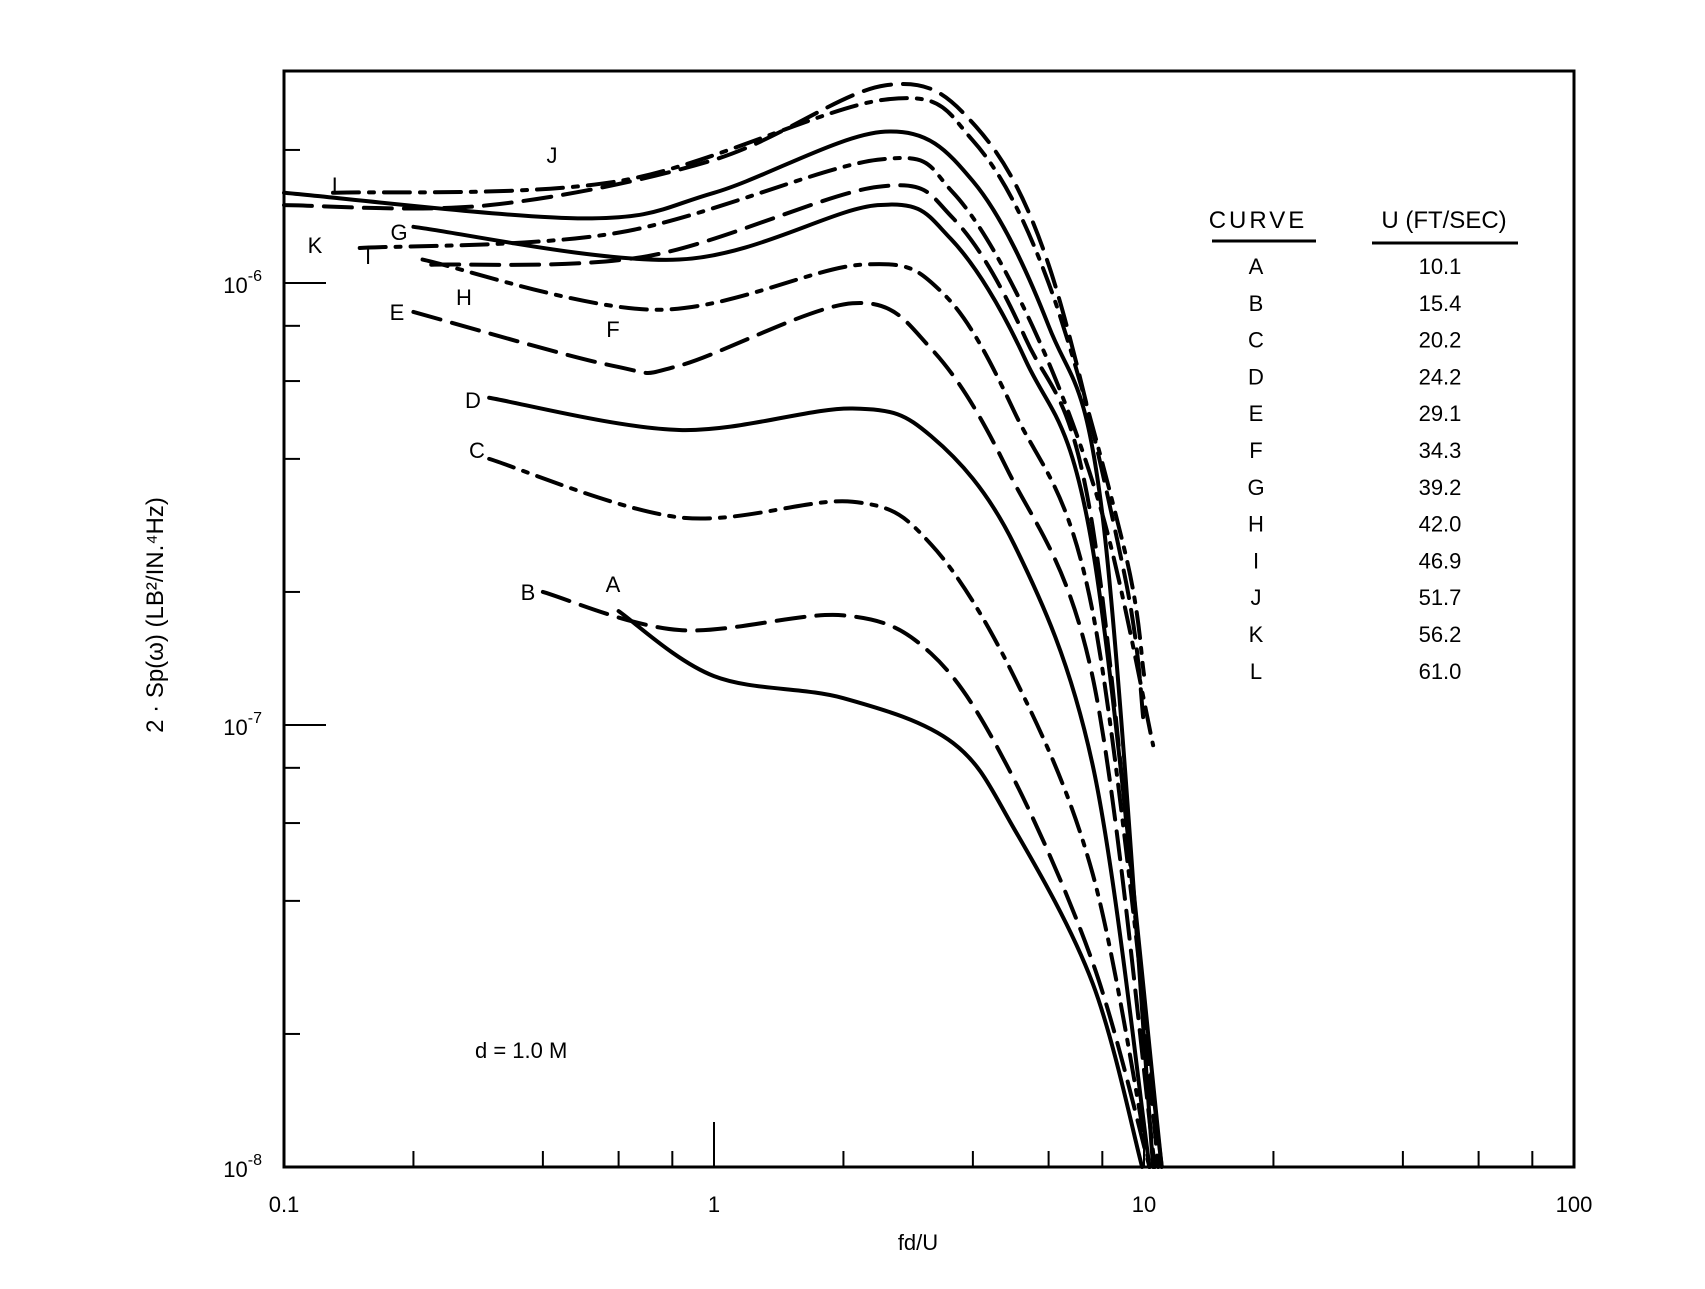  I want to click on annotation-d: d = 1.0 M, so click(521, 1050).